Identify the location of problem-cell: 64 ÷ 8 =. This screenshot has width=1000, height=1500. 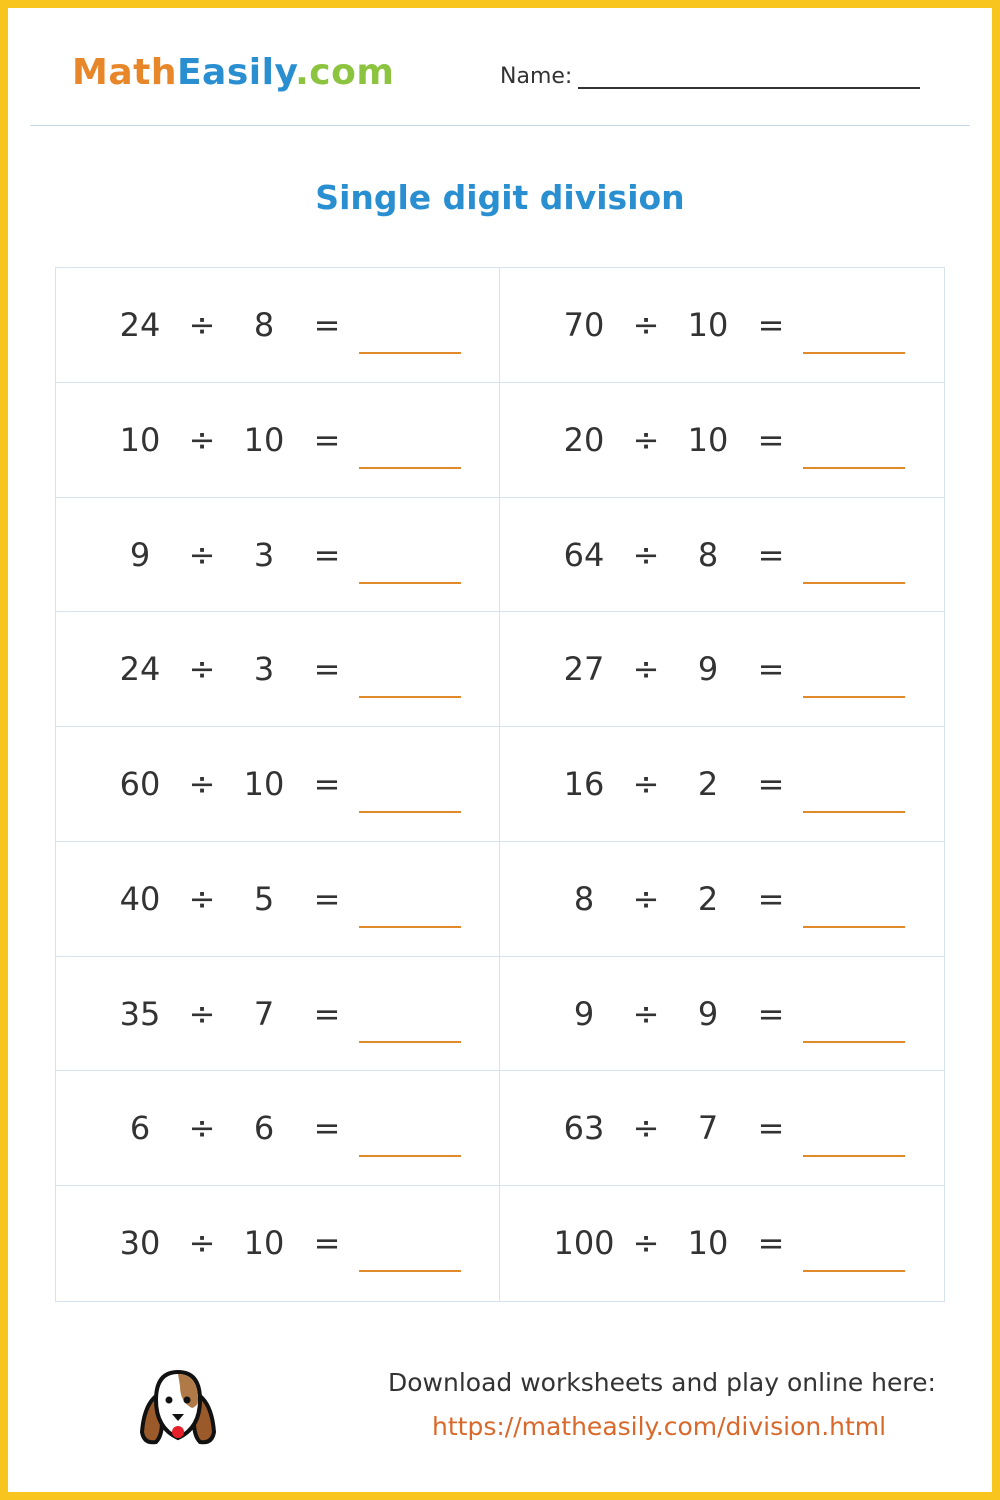
(722, 555).